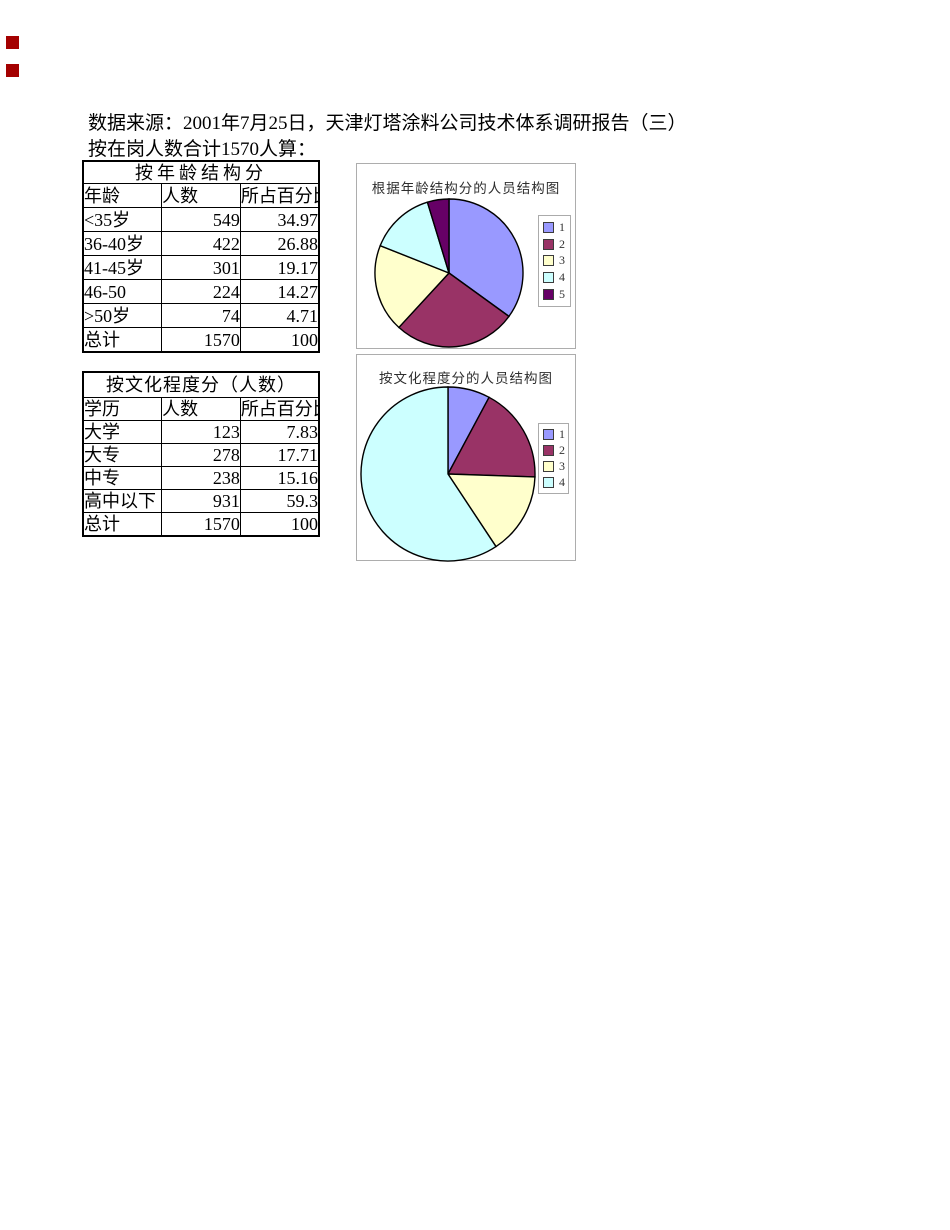 The width and height of the screenshot is (950, 1230). I want to click on table-row: 46-50 224 14.27, so click(201, 291).